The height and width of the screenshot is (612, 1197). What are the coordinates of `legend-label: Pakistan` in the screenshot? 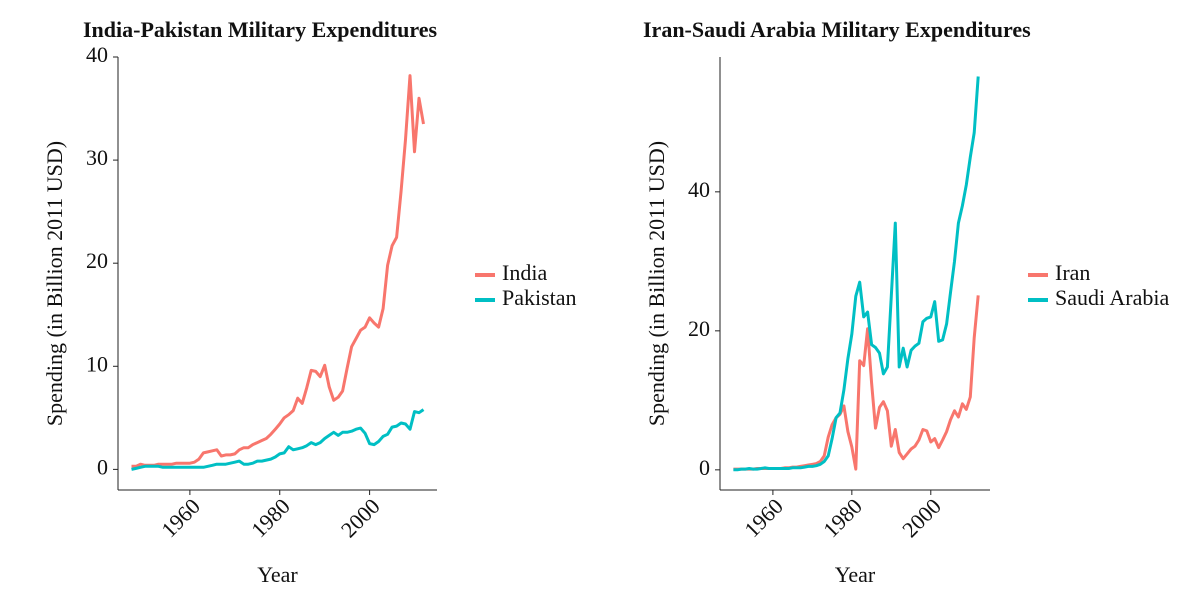 It's located at (539, 297).